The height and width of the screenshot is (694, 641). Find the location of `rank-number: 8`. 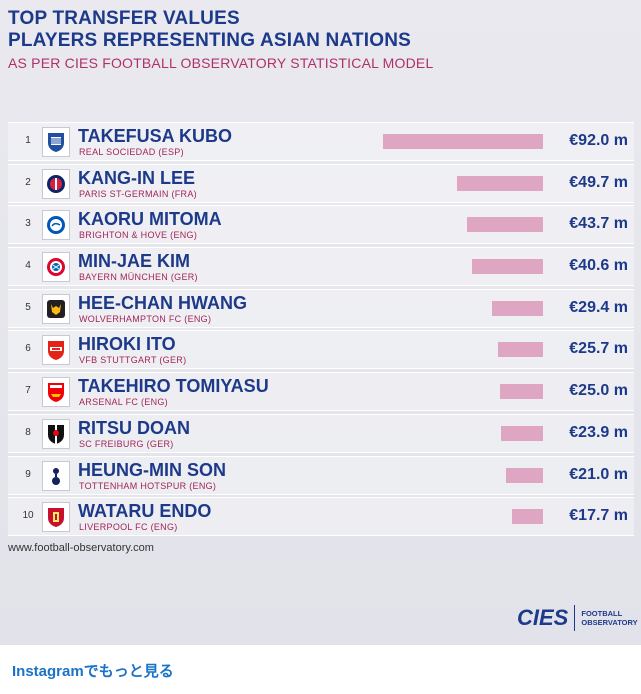

rank-number: 8 is located at coordinates (28, 432).